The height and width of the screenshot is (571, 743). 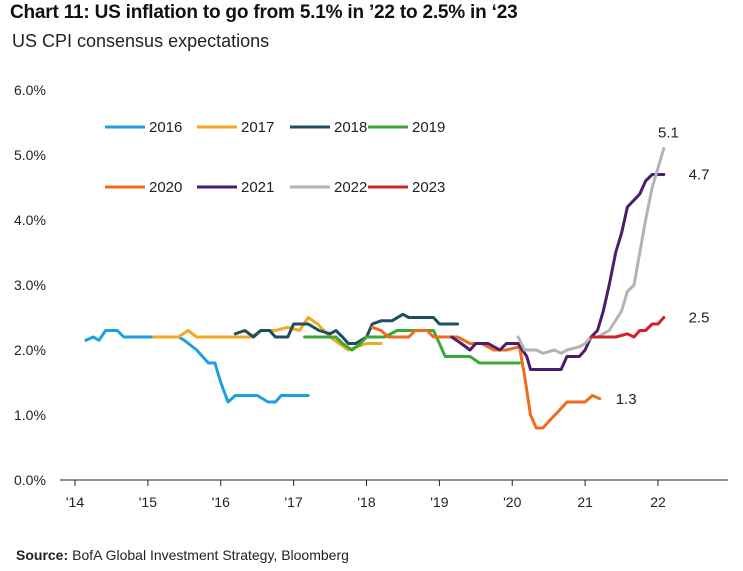 I want to click on y-tick-label: 2.0%, so click(x=30, y=350).